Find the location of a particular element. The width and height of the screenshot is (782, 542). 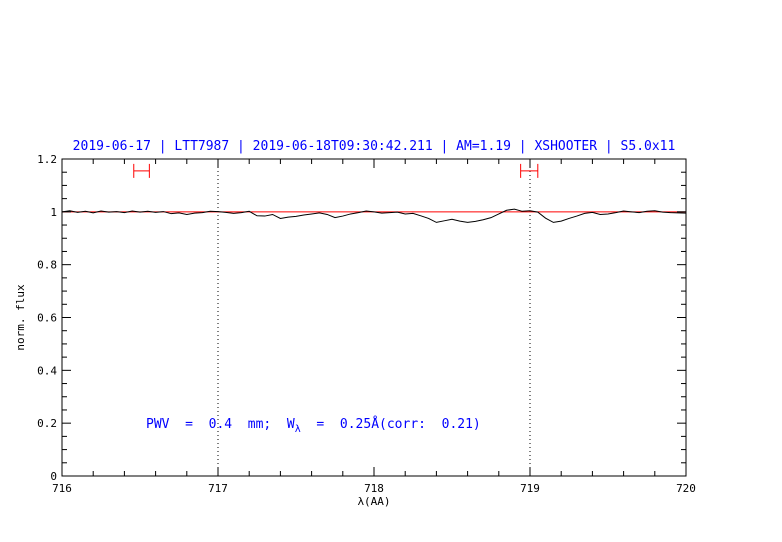

pwv-annotation: PWV = 0.4 mm; Wλ = 0.25Å(corr: 0.21) is located at coordinates (313, 425).